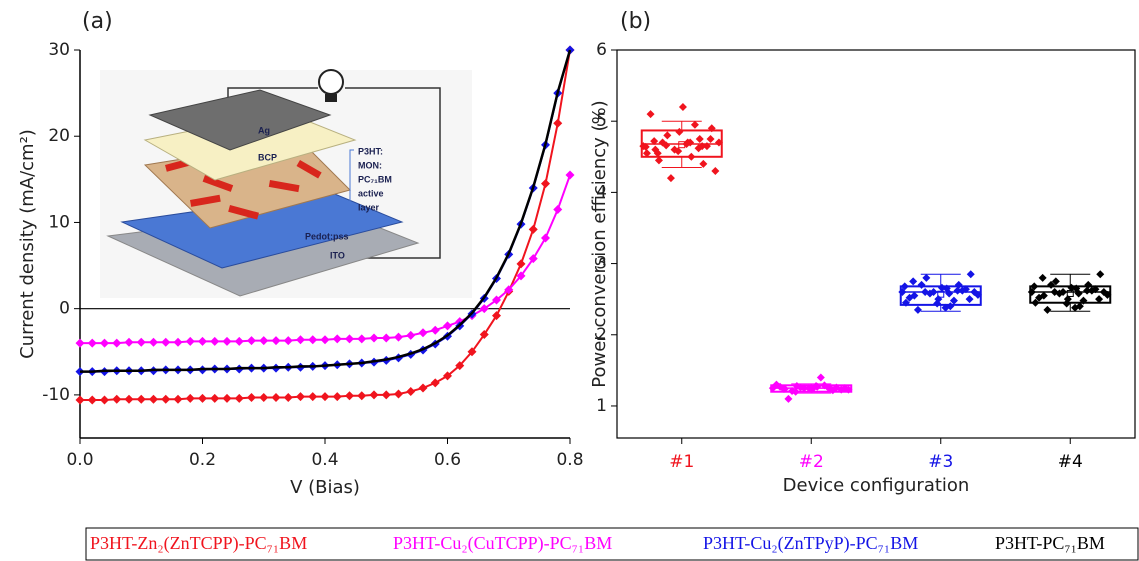  I want to click on x-tick-label: #3, so click(940, 462).